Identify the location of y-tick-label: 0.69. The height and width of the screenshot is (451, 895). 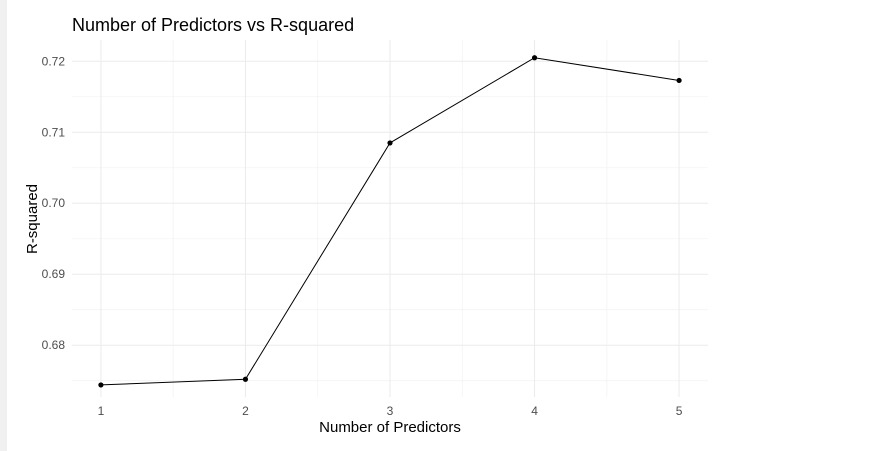
(54, 274).